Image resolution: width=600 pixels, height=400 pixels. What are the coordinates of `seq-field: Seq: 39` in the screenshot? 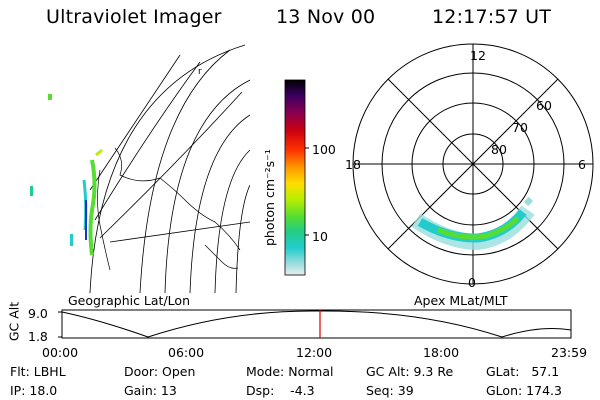 It's located at (390, 390).